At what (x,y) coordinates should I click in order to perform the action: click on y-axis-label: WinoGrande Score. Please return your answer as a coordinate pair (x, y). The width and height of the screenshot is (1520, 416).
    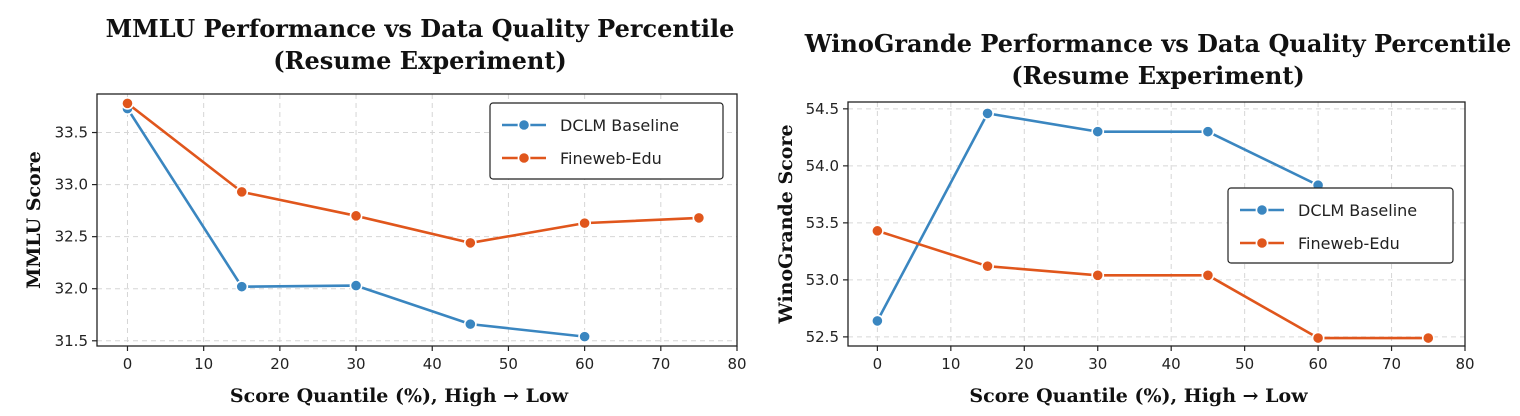
    Looking at the image, I should click on (786, 224).